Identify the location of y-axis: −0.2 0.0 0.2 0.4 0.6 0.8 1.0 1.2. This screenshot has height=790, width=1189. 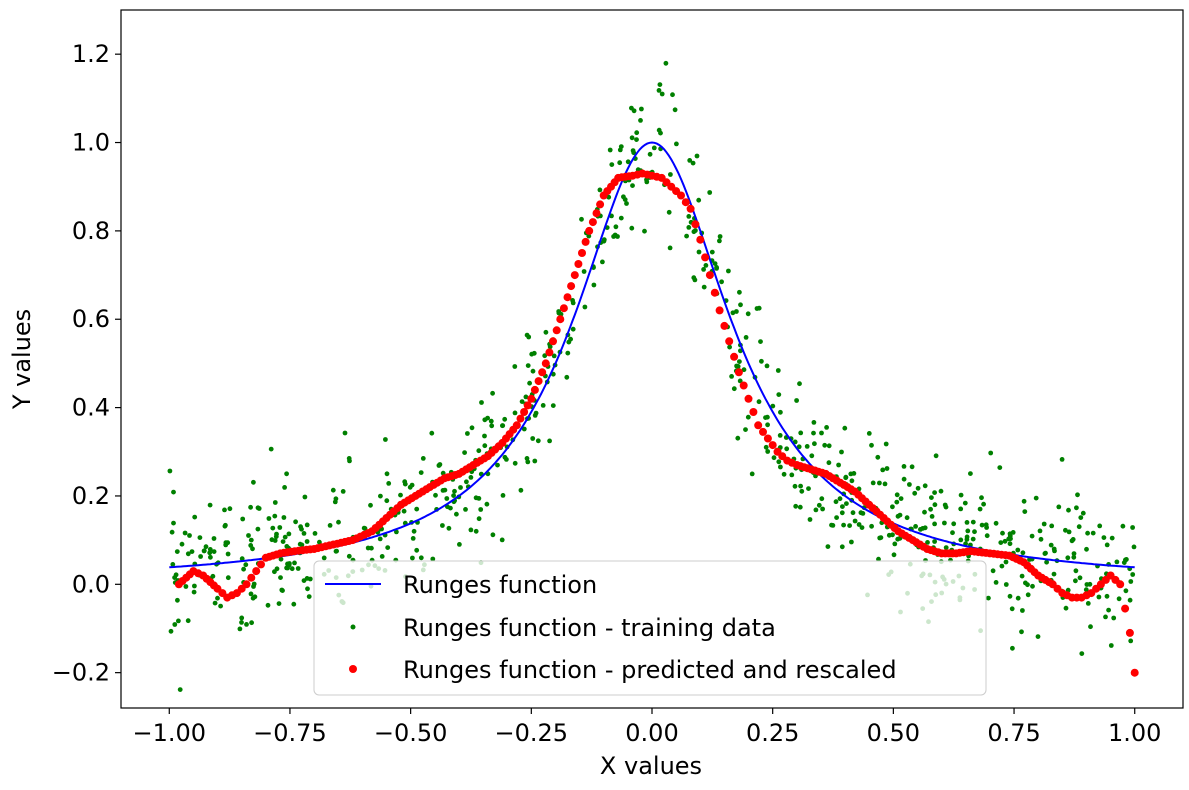
(86, 363).